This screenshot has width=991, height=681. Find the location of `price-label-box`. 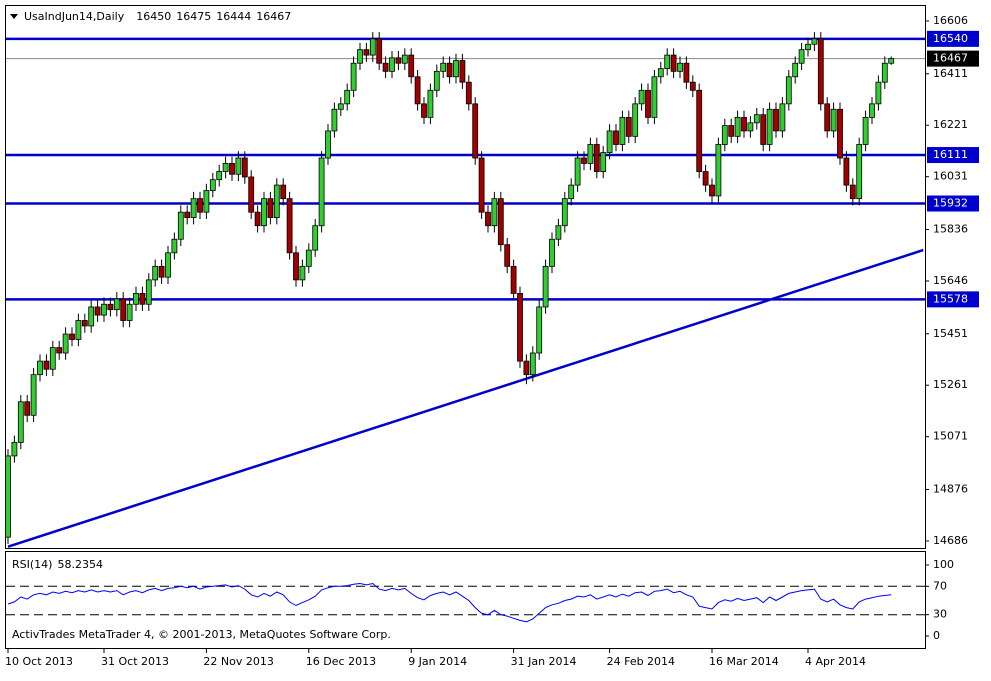

price-label-box is located at coordinates (953, 58).